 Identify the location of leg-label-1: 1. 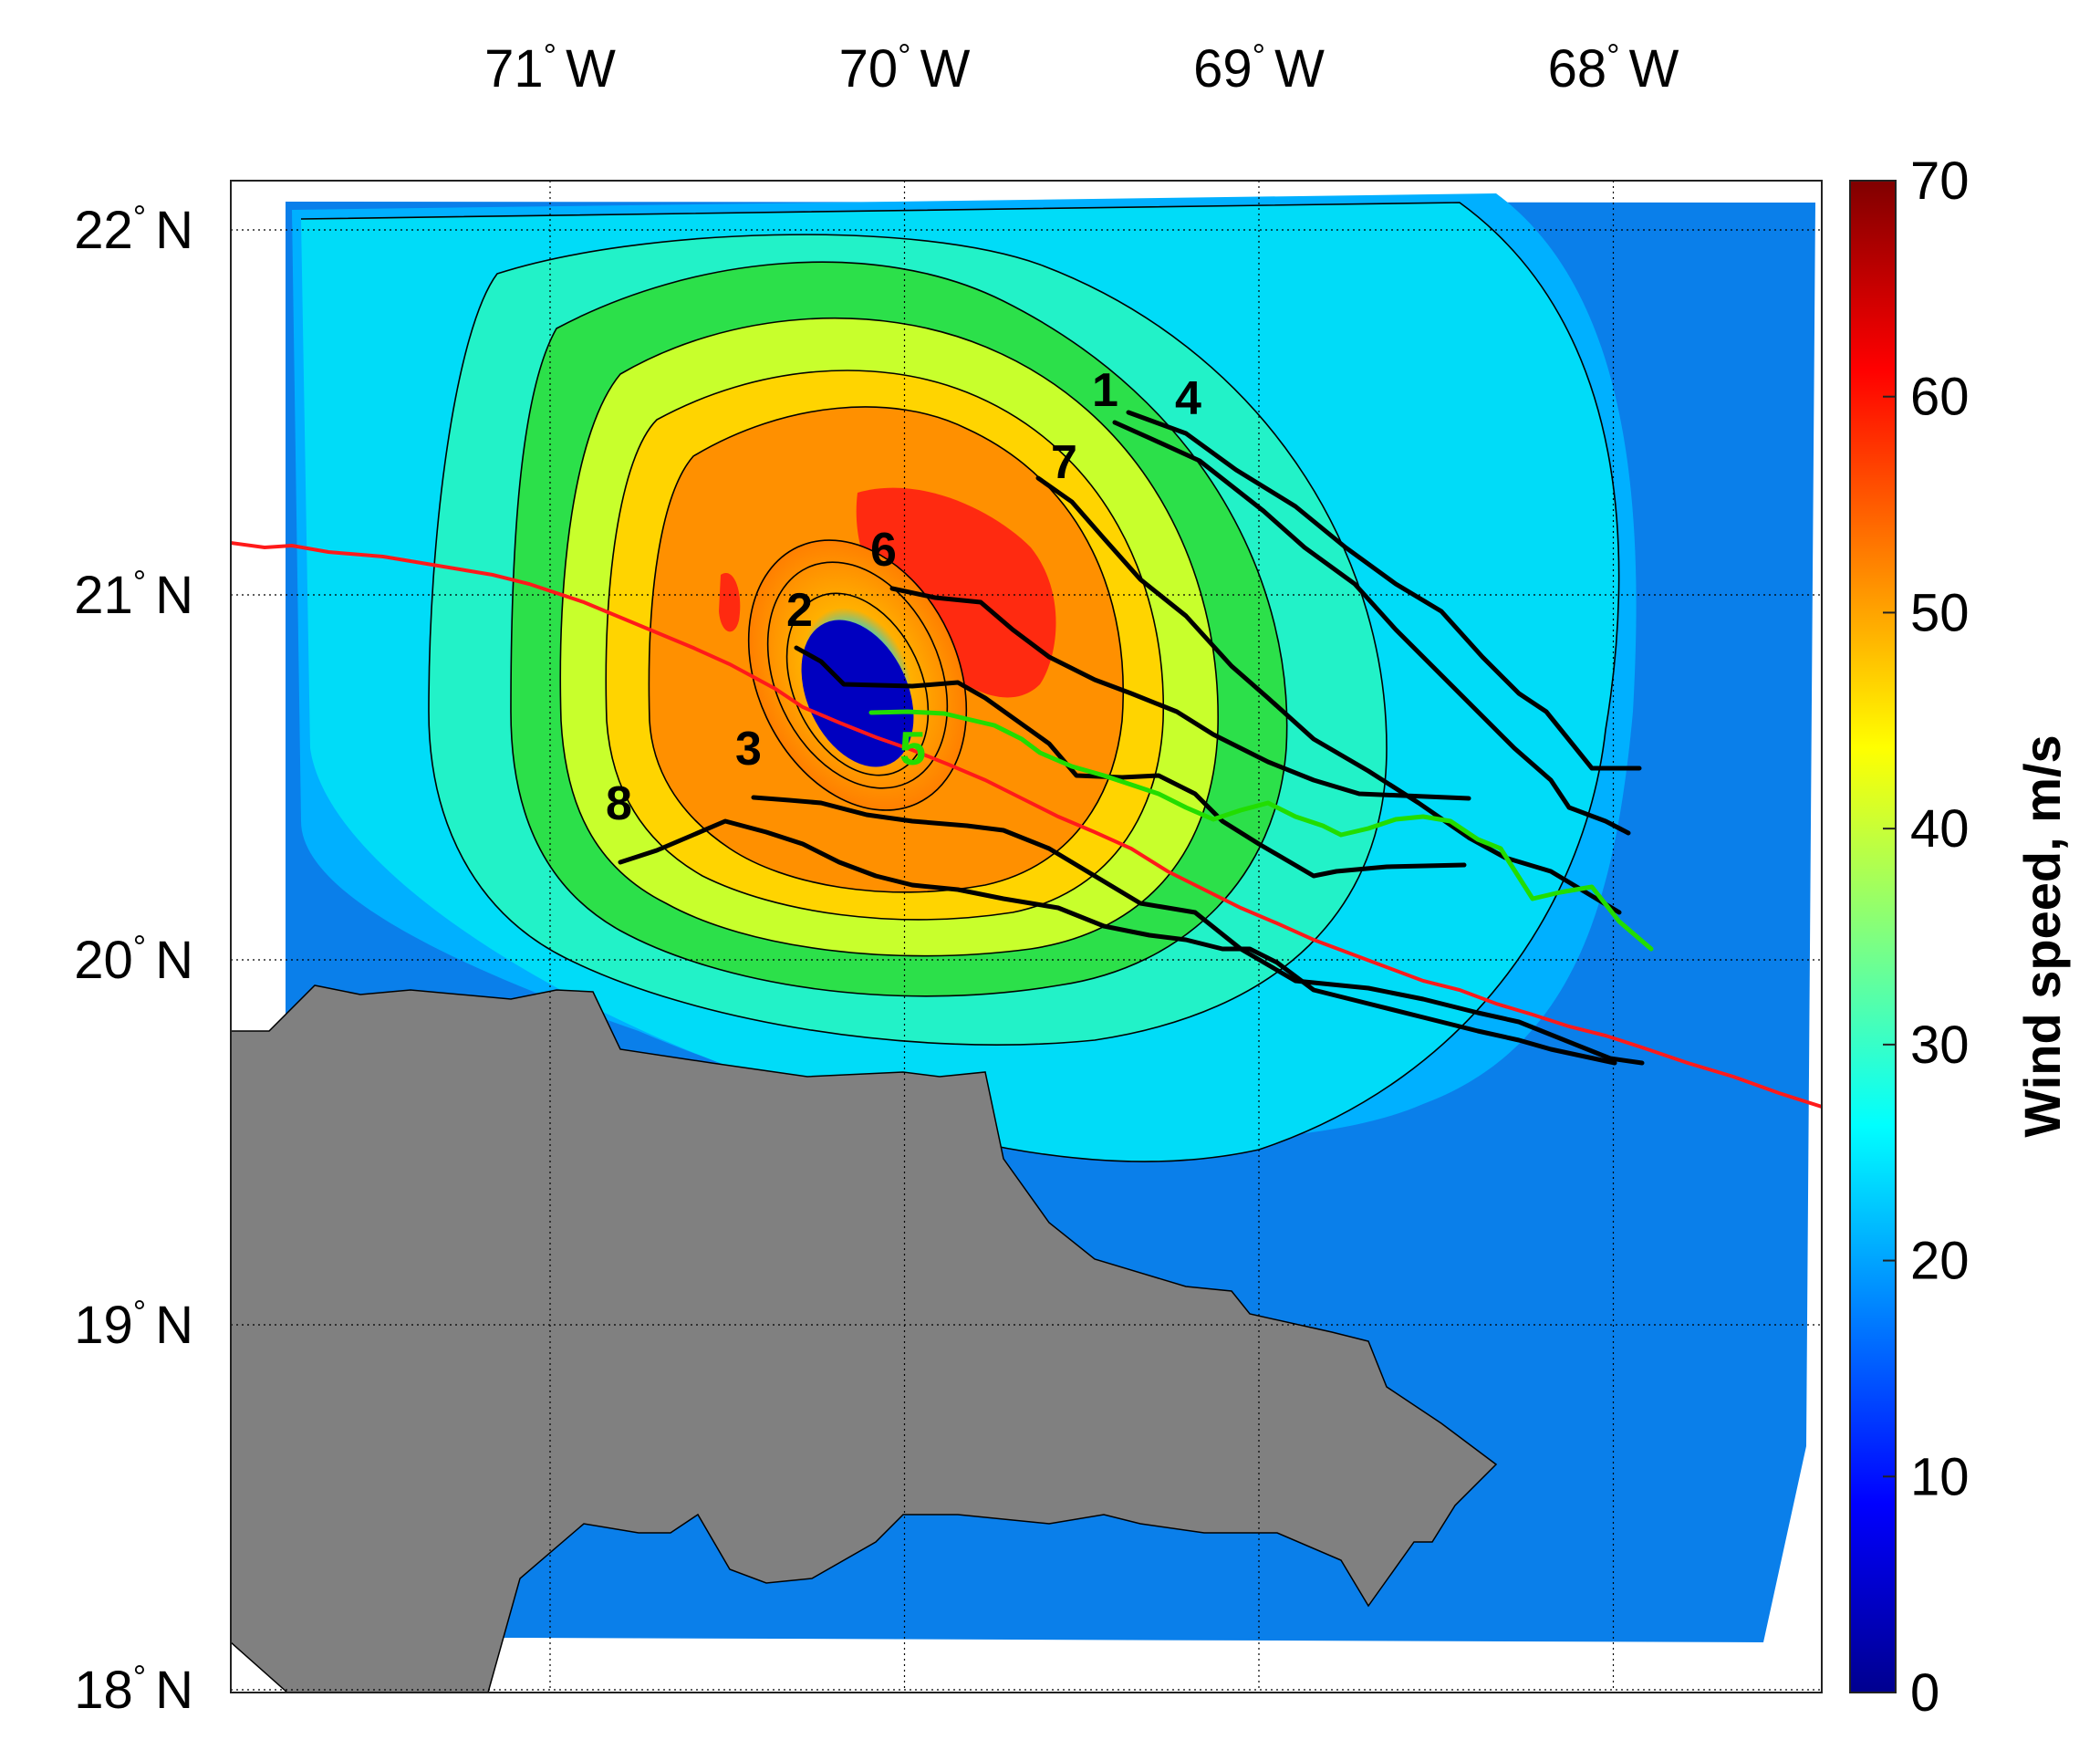
(1105, 391).